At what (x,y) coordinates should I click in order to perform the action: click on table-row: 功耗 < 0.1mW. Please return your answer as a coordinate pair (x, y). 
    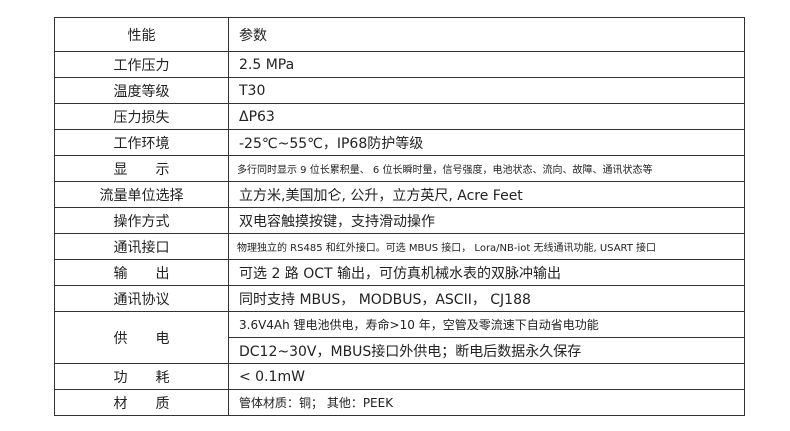
    Looking at the image, I should click on (399, 376).